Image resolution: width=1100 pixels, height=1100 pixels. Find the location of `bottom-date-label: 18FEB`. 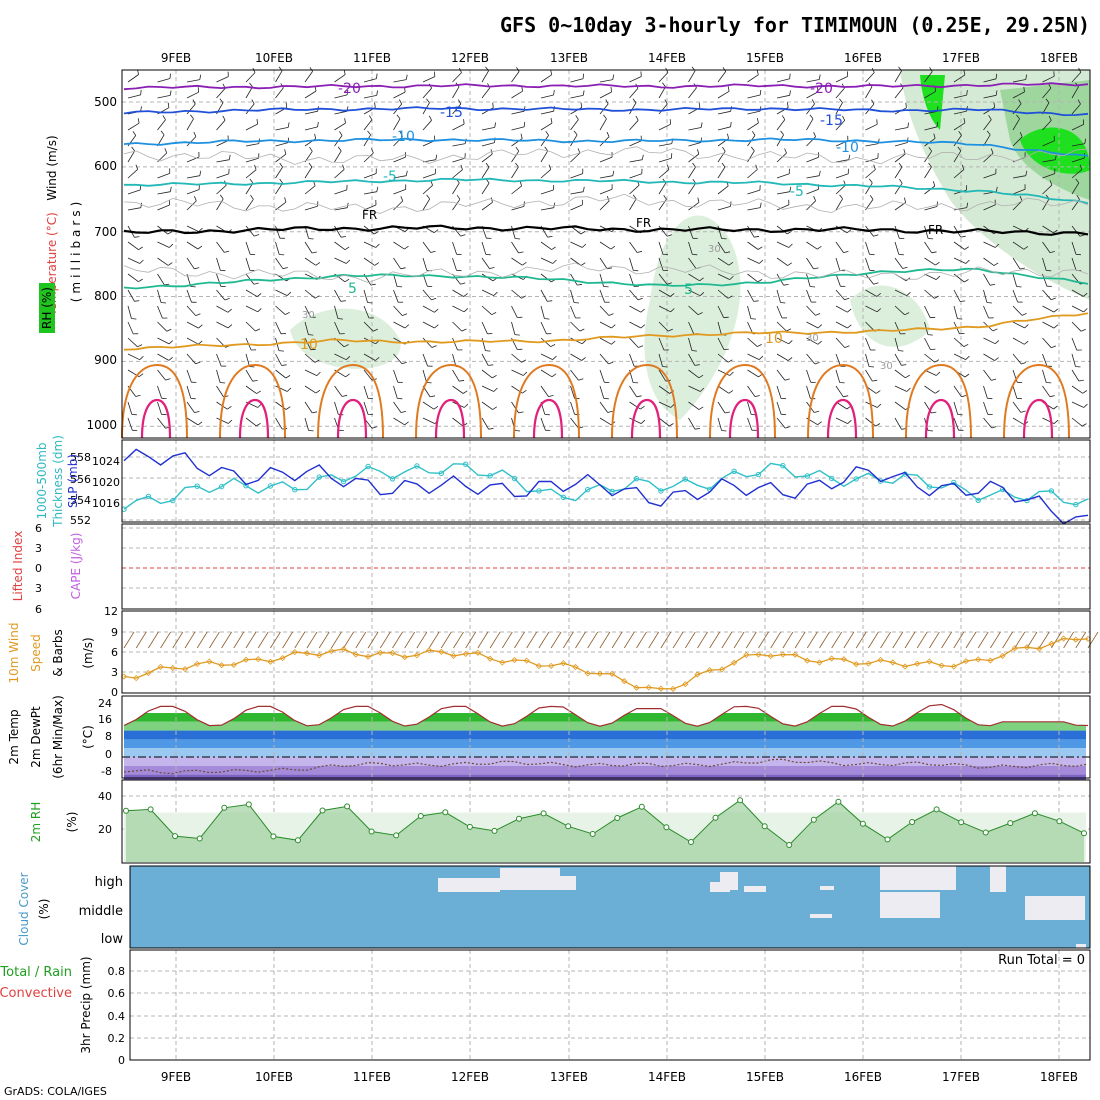

bottom-date-label: 18FEB is located at coordinates (1059, 1077).